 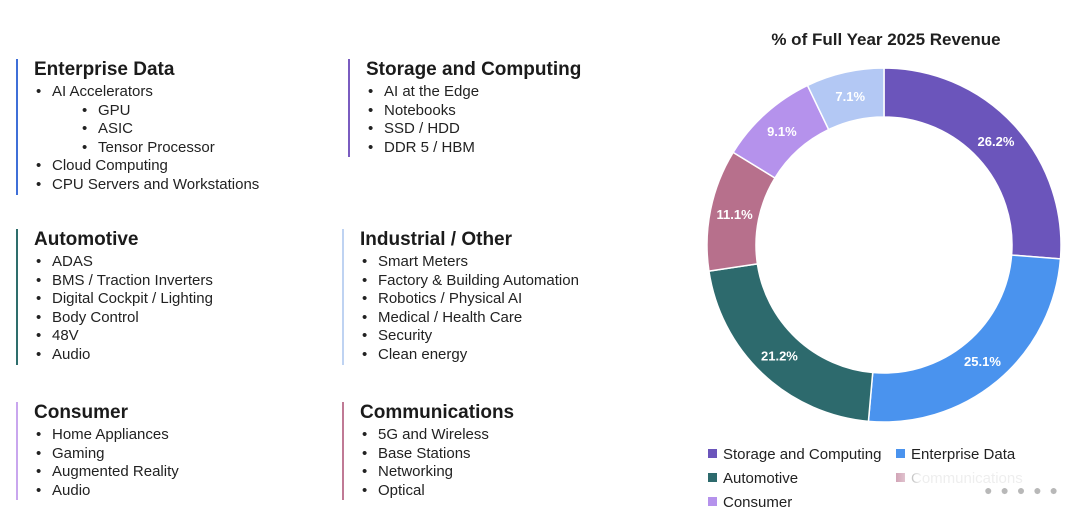 I want to click on segment-list-item: Digital Cockpit / Lighting, so click(x=123, y=299).